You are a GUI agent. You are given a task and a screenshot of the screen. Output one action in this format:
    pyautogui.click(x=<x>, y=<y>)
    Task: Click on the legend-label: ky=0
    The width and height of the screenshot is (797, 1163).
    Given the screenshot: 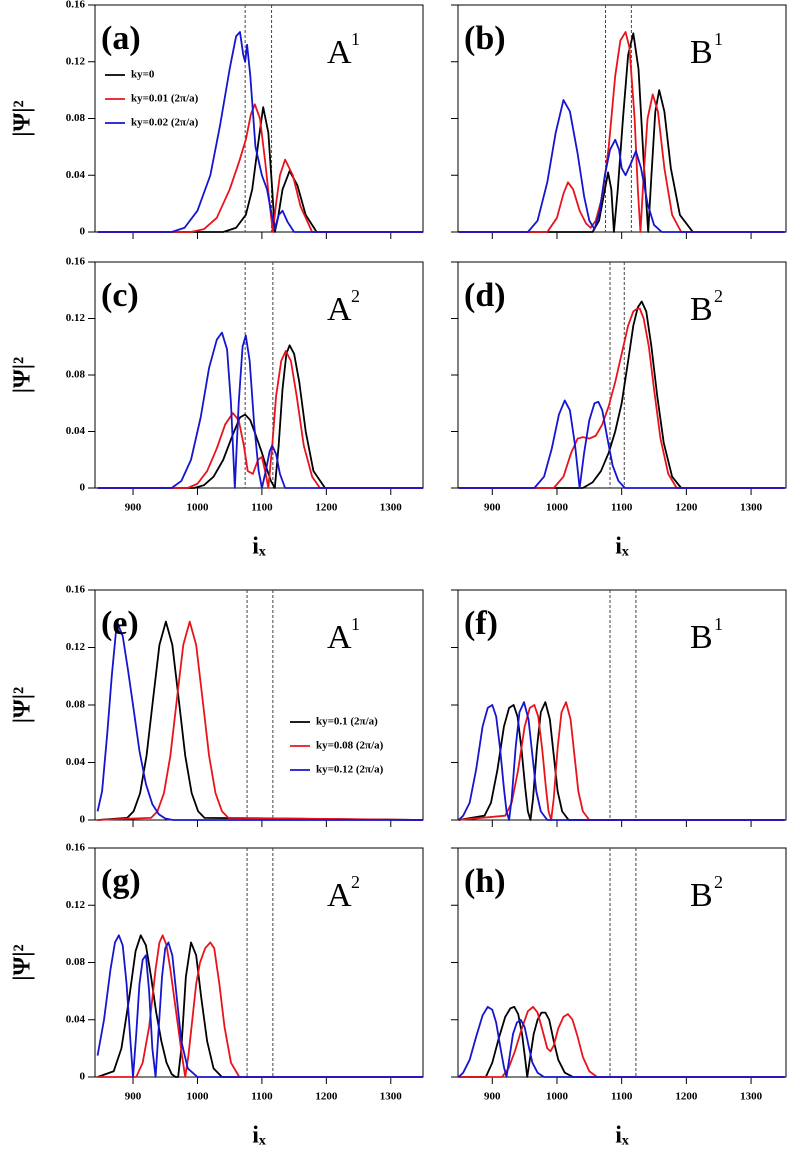 What is the action you would take?
    pyautogui.click(x=143, y=75)
    